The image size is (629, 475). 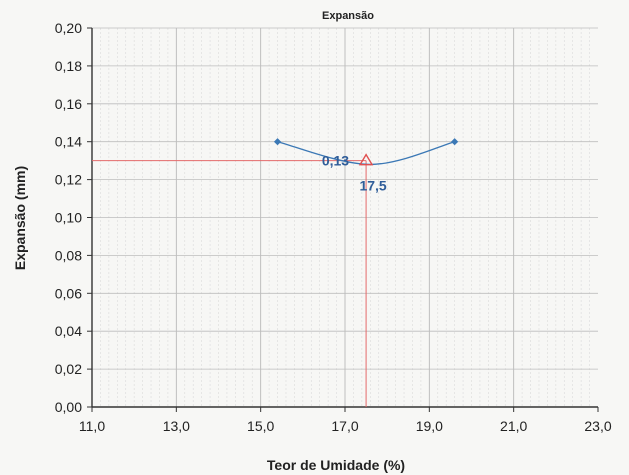 What do you see at coordinates (336, 465) in the screenshot?
I see `x-axis-title: Teor de Umidade (%)` at bounding box center [336, 465].